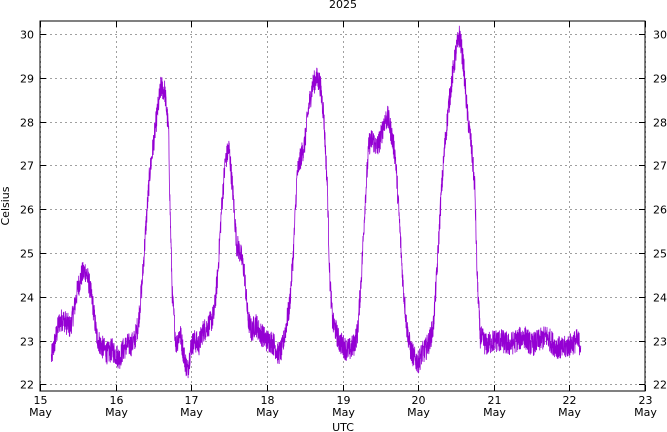 The height and width of the screenshot is (432, 667). What do you see at coordinates (27, 254) in the screenshot?
I see `y-tick-label-left: 25` at bounding box center [27, 254].